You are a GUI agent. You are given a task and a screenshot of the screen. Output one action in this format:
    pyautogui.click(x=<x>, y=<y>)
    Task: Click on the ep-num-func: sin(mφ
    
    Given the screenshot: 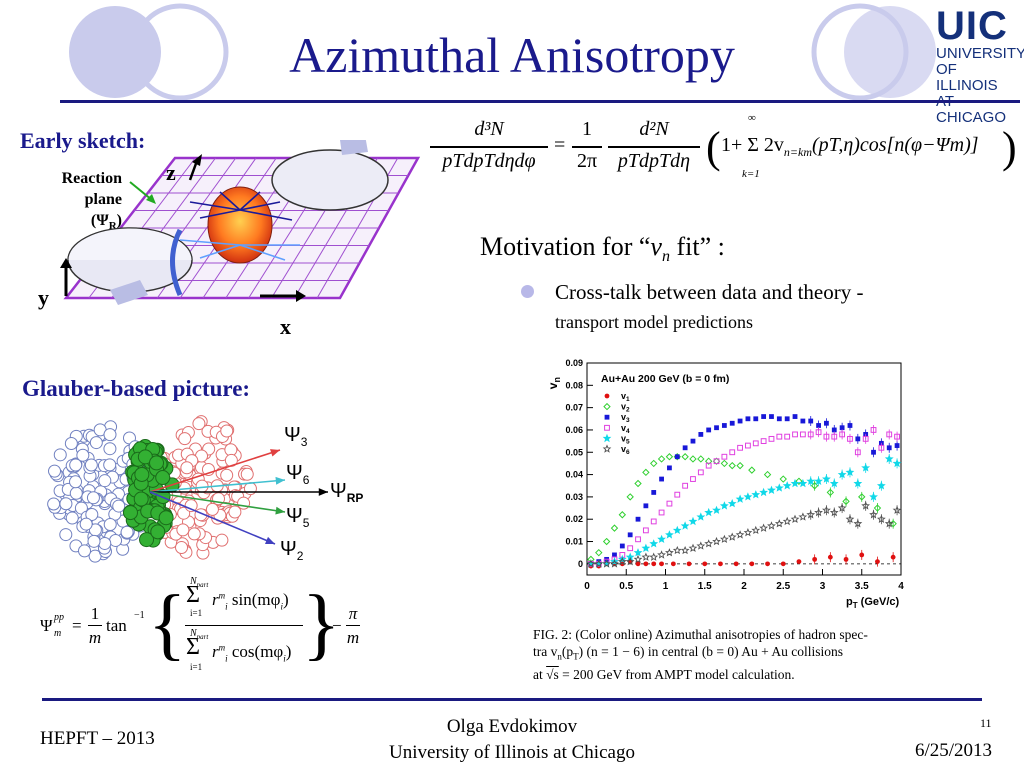 What is the action you would take?
    pyautogui.click(x=256, y=599)
    